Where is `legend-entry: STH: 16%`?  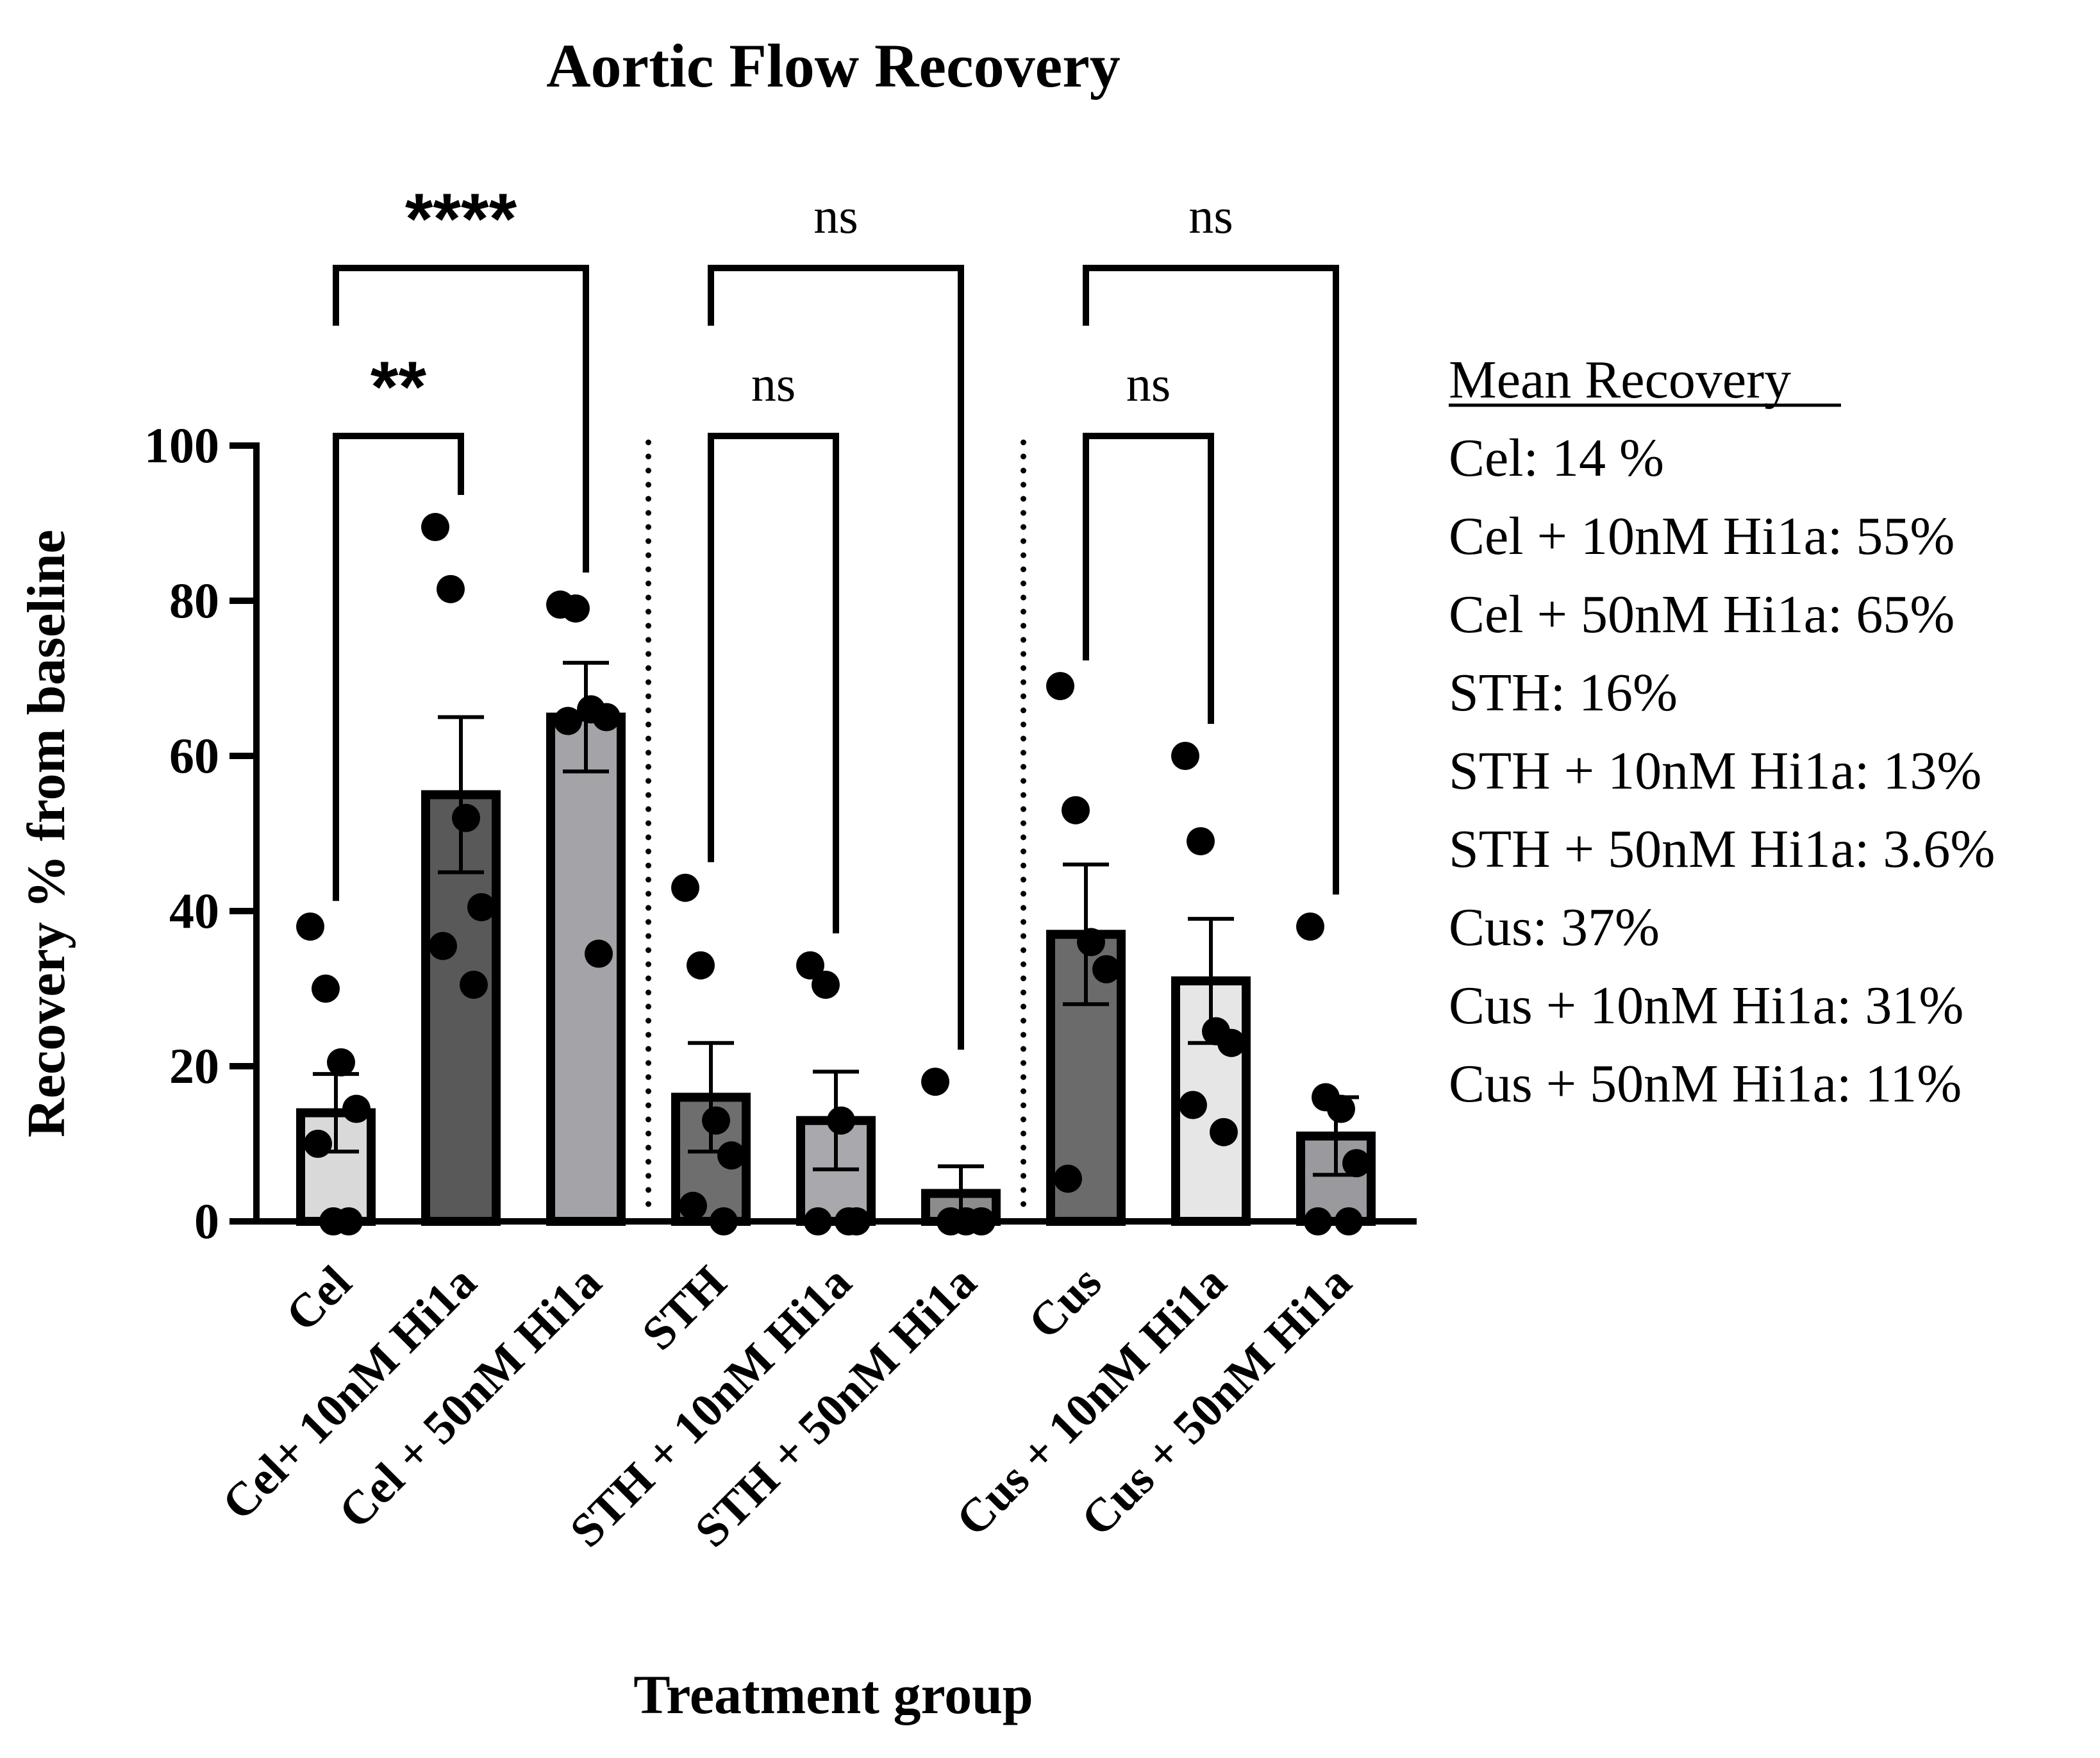
legend-entry: STH: 16% is located at coordinates (1563, 693).